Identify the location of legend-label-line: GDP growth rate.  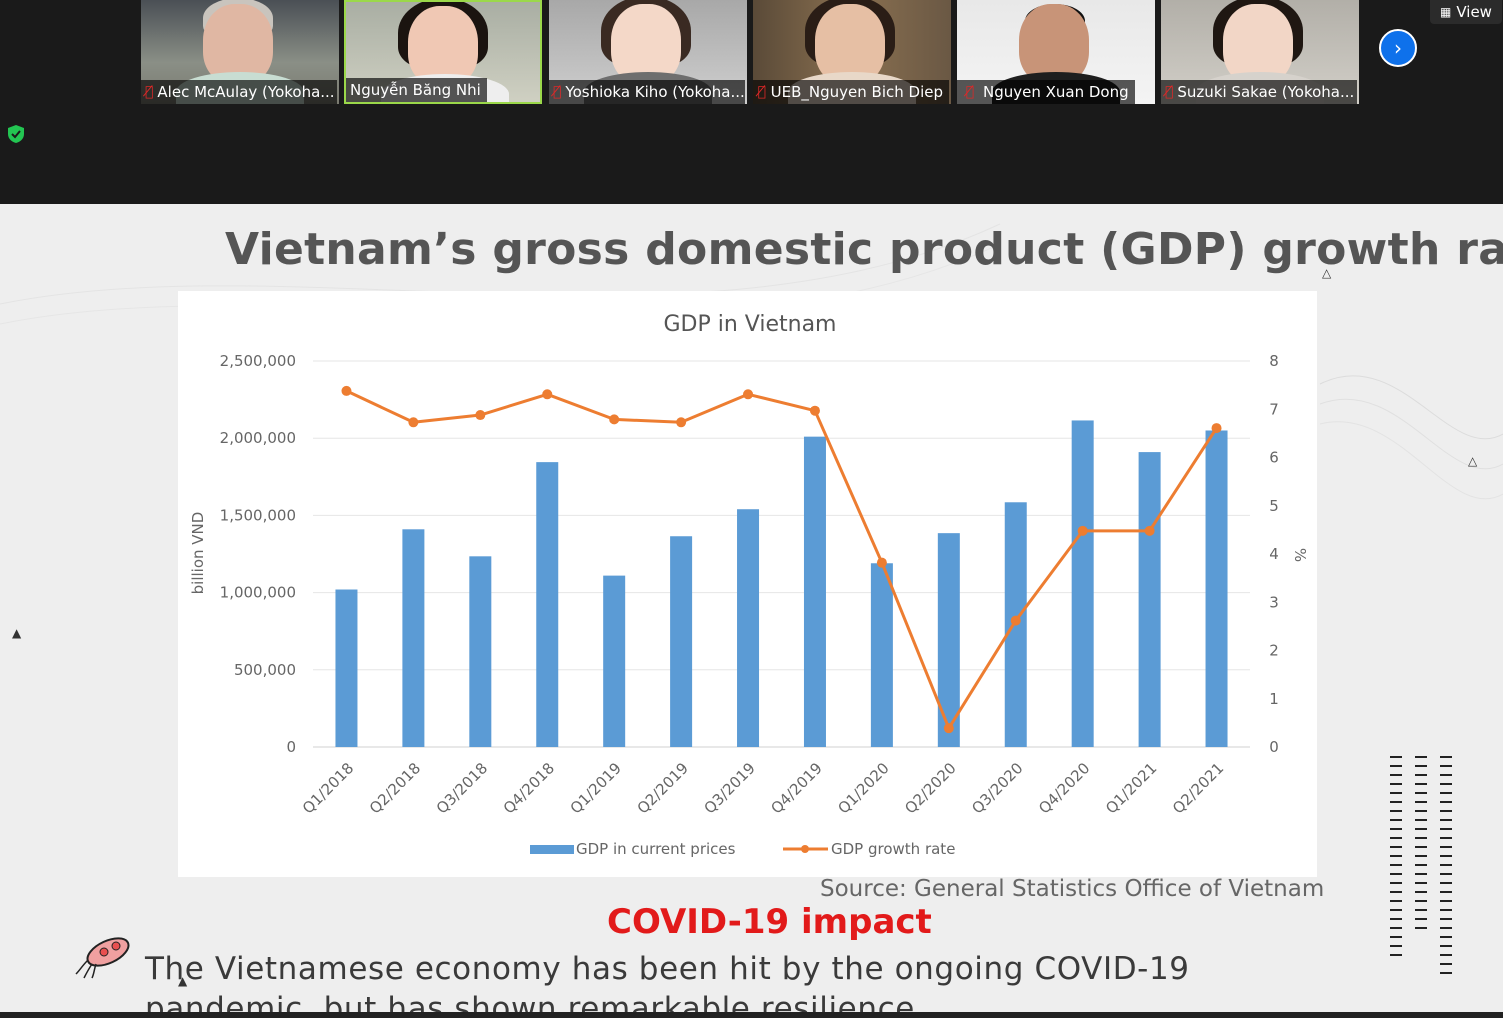
(893, 849).